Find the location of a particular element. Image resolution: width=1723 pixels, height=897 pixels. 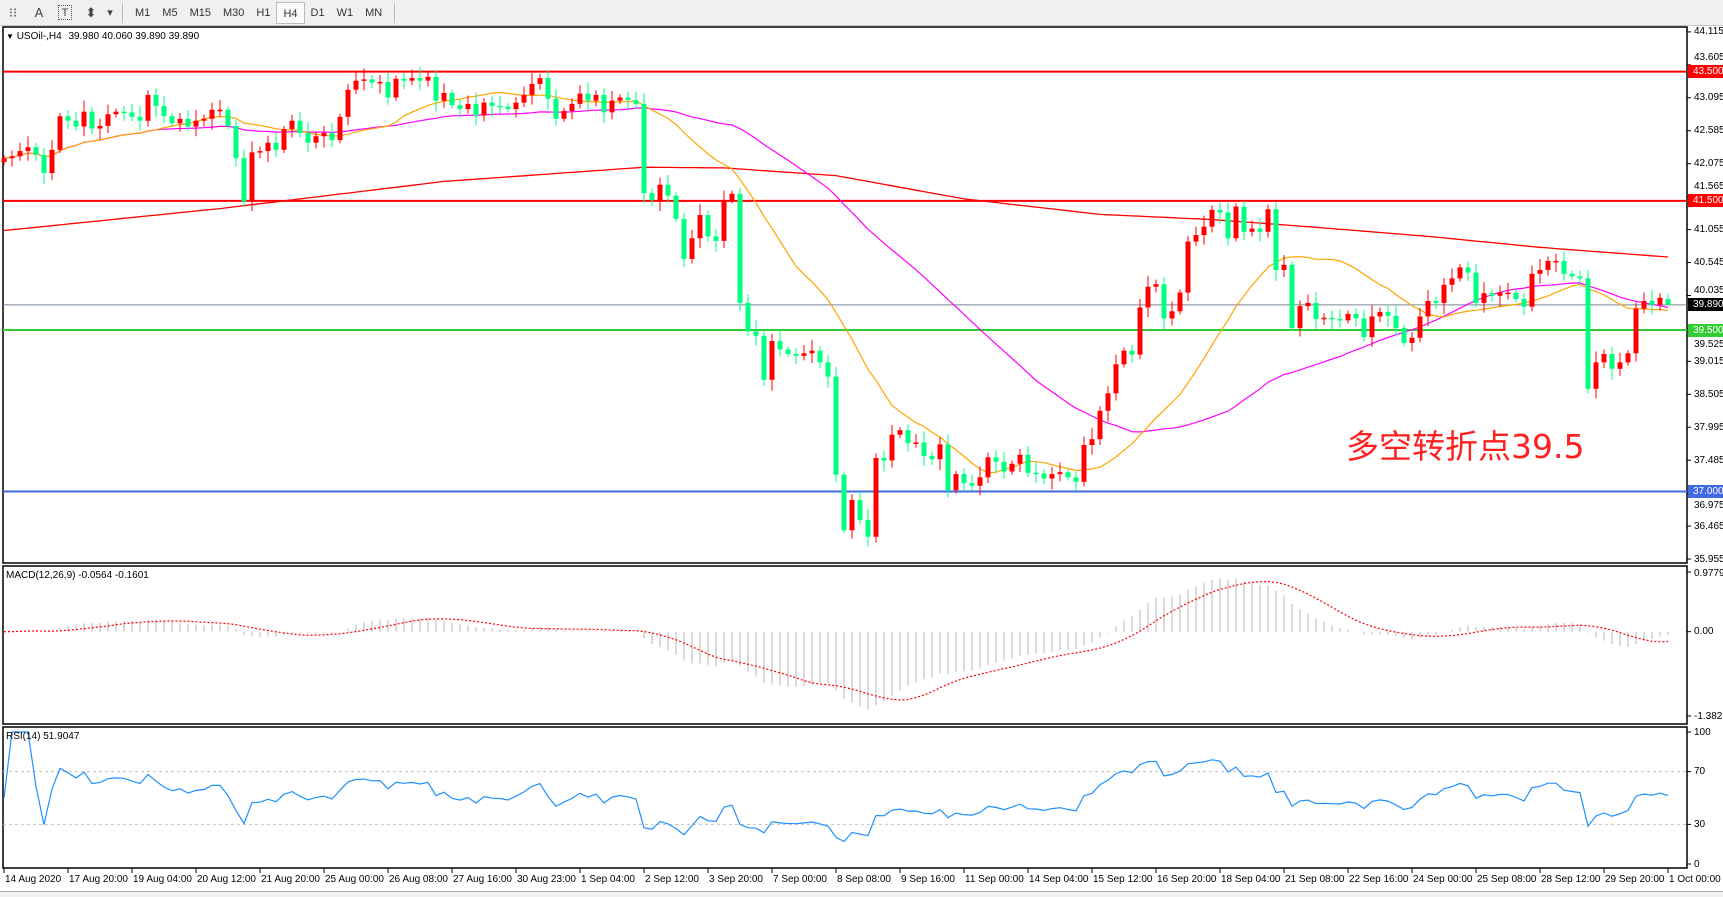

arrows-icon: ⬍ is located at coordinates (91, 12).